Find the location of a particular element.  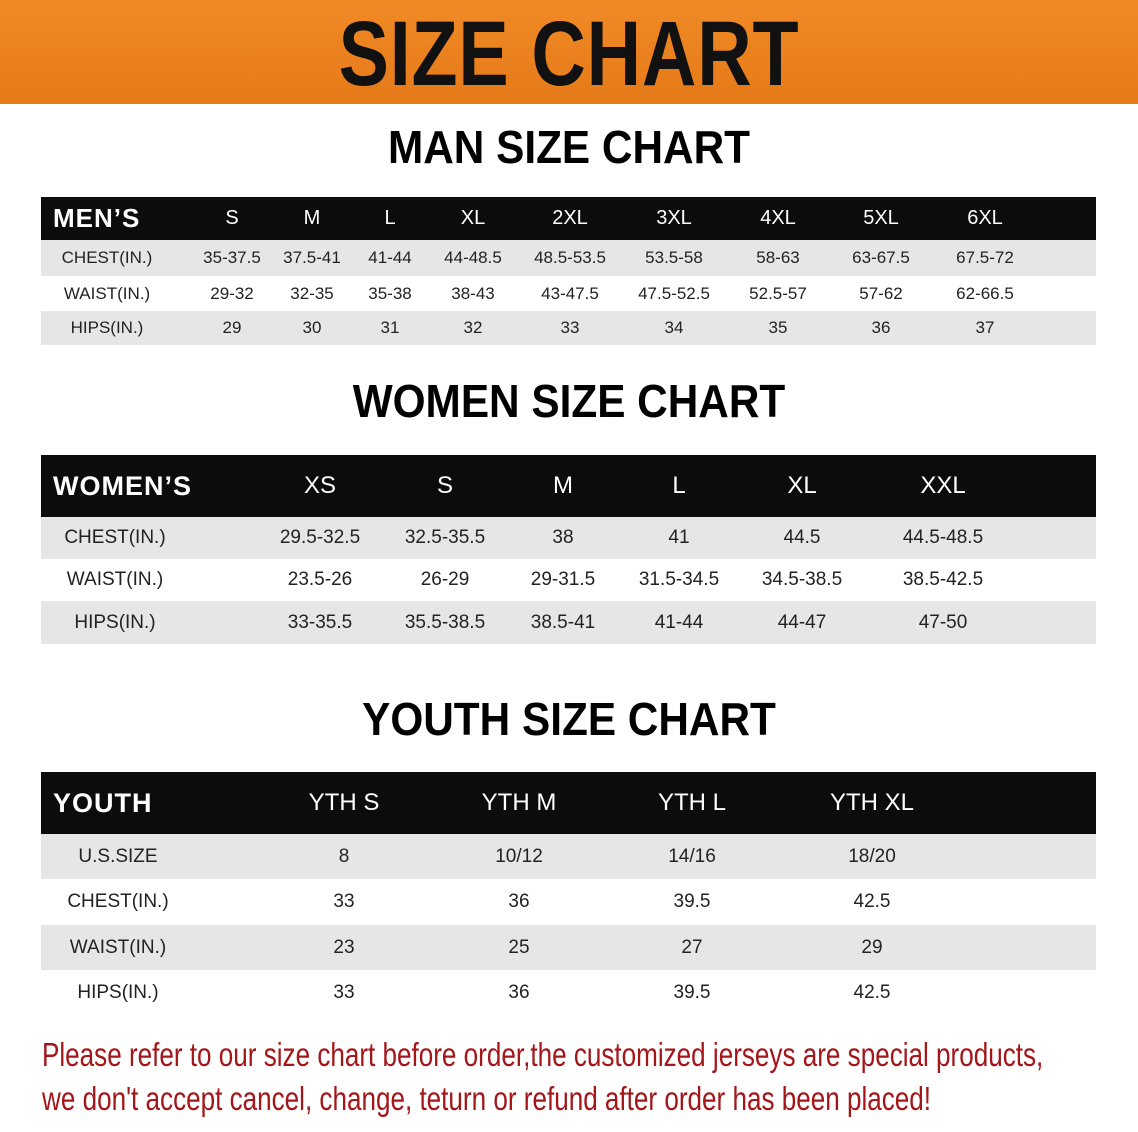

table-cell: 25 is located at coordinates (519, 947).